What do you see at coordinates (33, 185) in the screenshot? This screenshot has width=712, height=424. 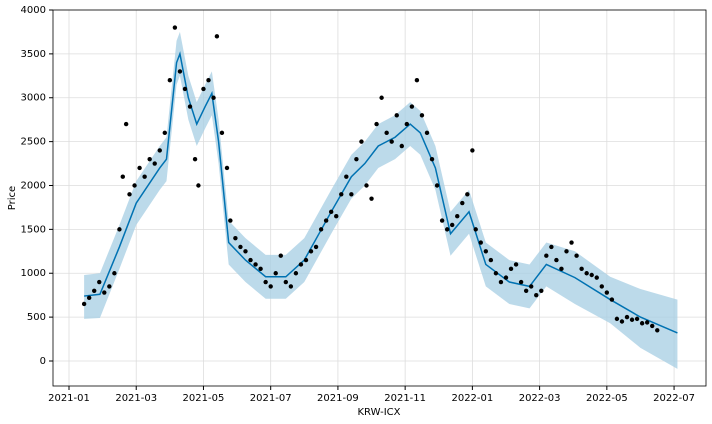 I see `y-tick-label: 2000` at bounding box center [33, 185].